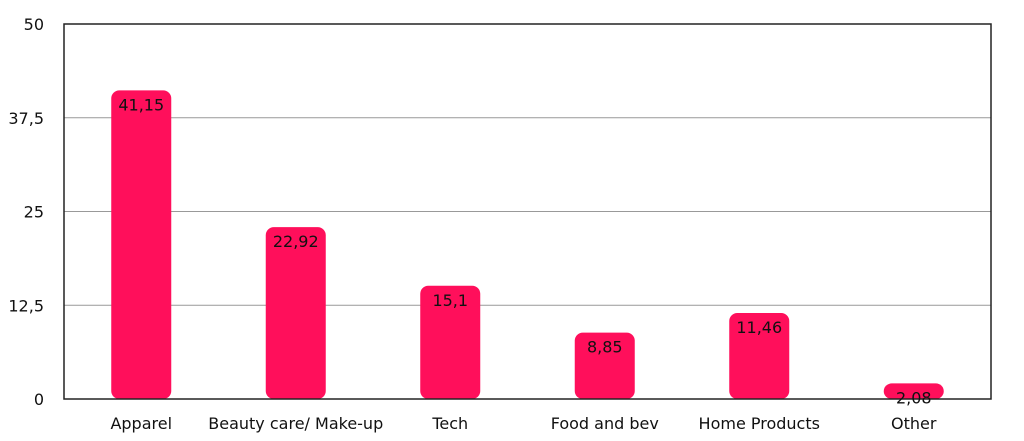  Describe the element at coordinates (141, 423) in the screenshot. I see `category-label: Apparel` at that location.